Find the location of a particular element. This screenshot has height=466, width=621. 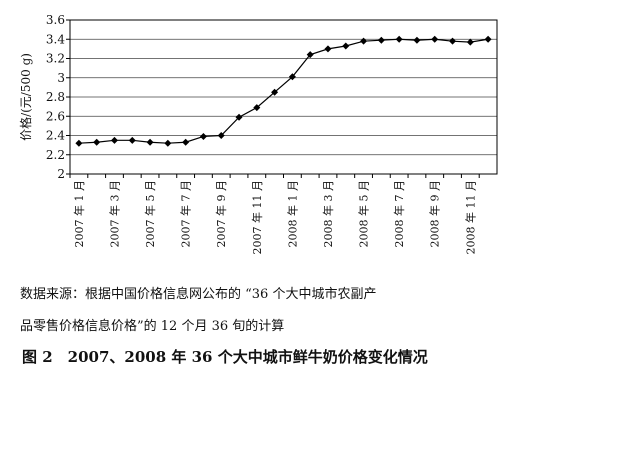

y-tick-label: 3.4 is located at coordinates (55, 39).